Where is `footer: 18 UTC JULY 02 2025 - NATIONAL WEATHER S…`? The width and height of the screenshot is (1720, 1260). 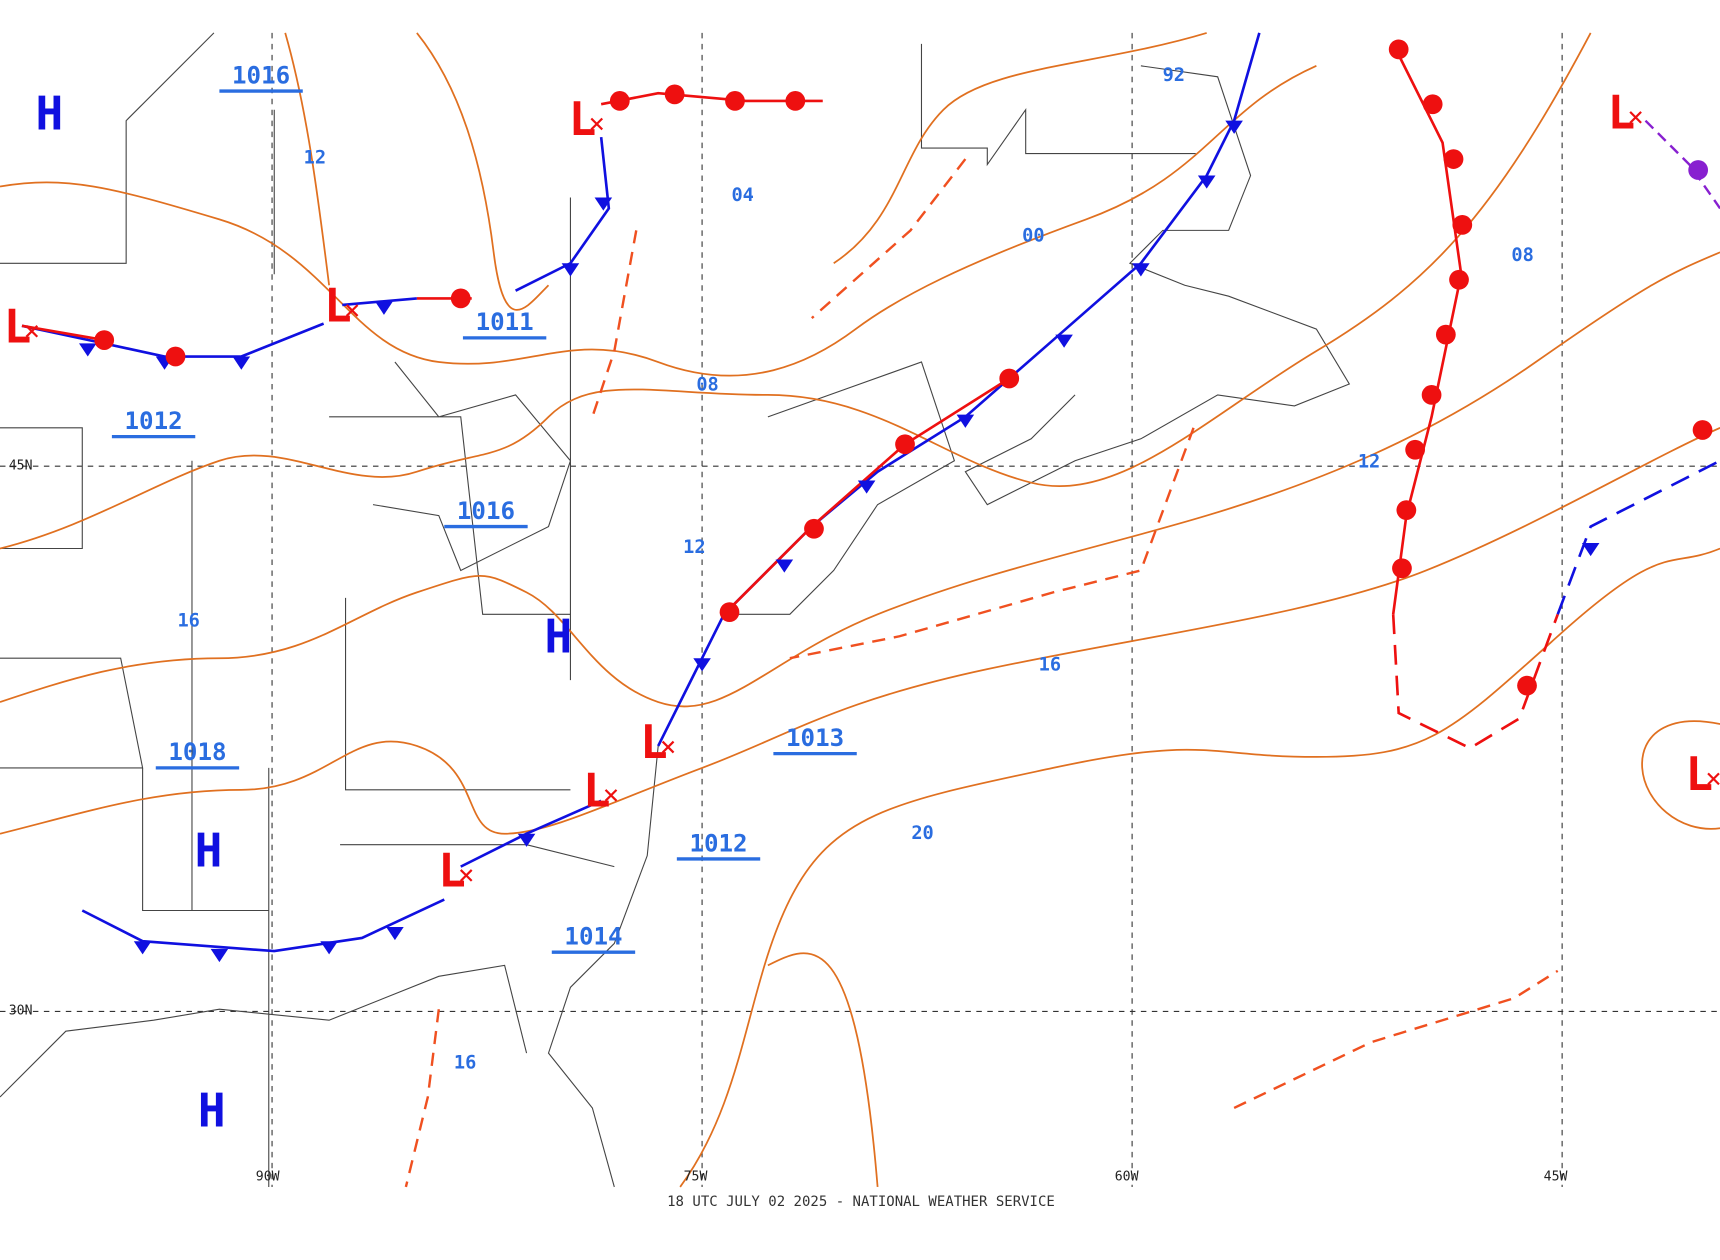 footer: 18 UTC JULY 02 2025 - NATIONAL WEATHER S… is located at coordinates (861, 1202).